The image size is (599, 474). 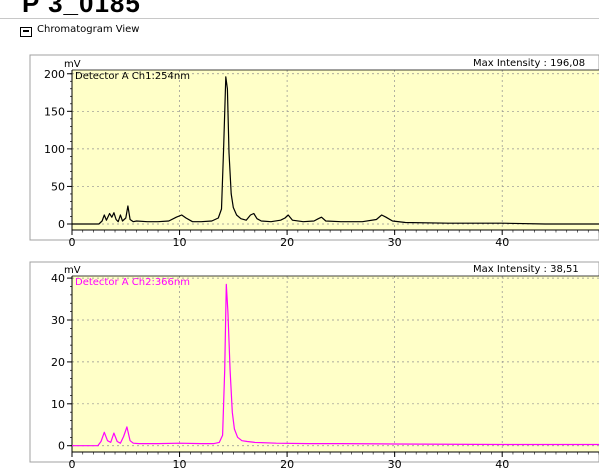 What do you see at coordinates (529, 63) in the screenshot?
I see `max-intensity-label: Max Intensity : 196,08` at bounding box center [529, 63].